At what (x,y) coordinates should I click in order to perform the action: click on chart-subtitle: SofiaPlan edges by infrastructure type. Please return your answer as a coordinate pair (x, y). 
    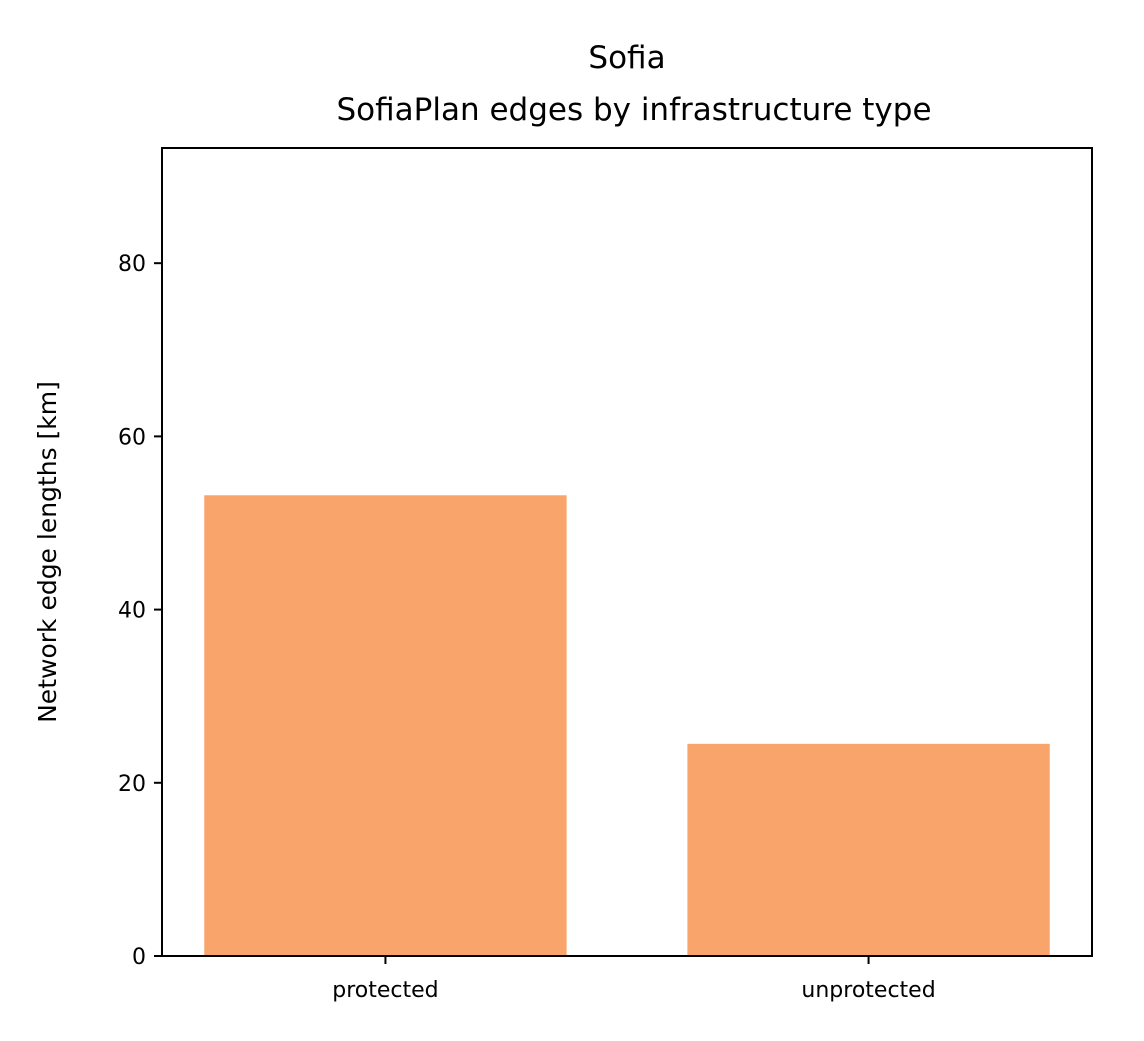
    Looking at the image, I should click on (633, 110).